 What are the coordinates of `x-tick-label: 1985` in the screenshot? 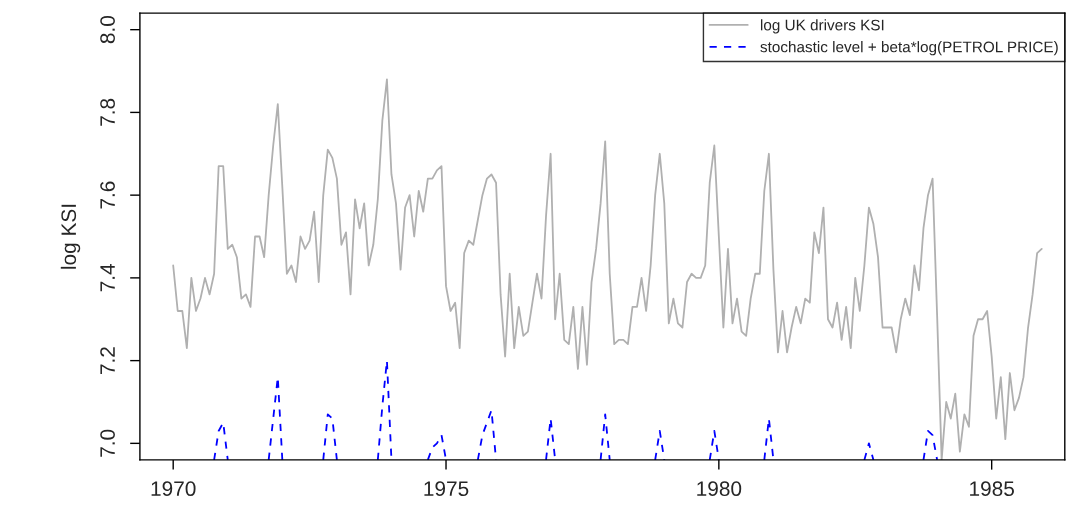 It's located at (992, 489).